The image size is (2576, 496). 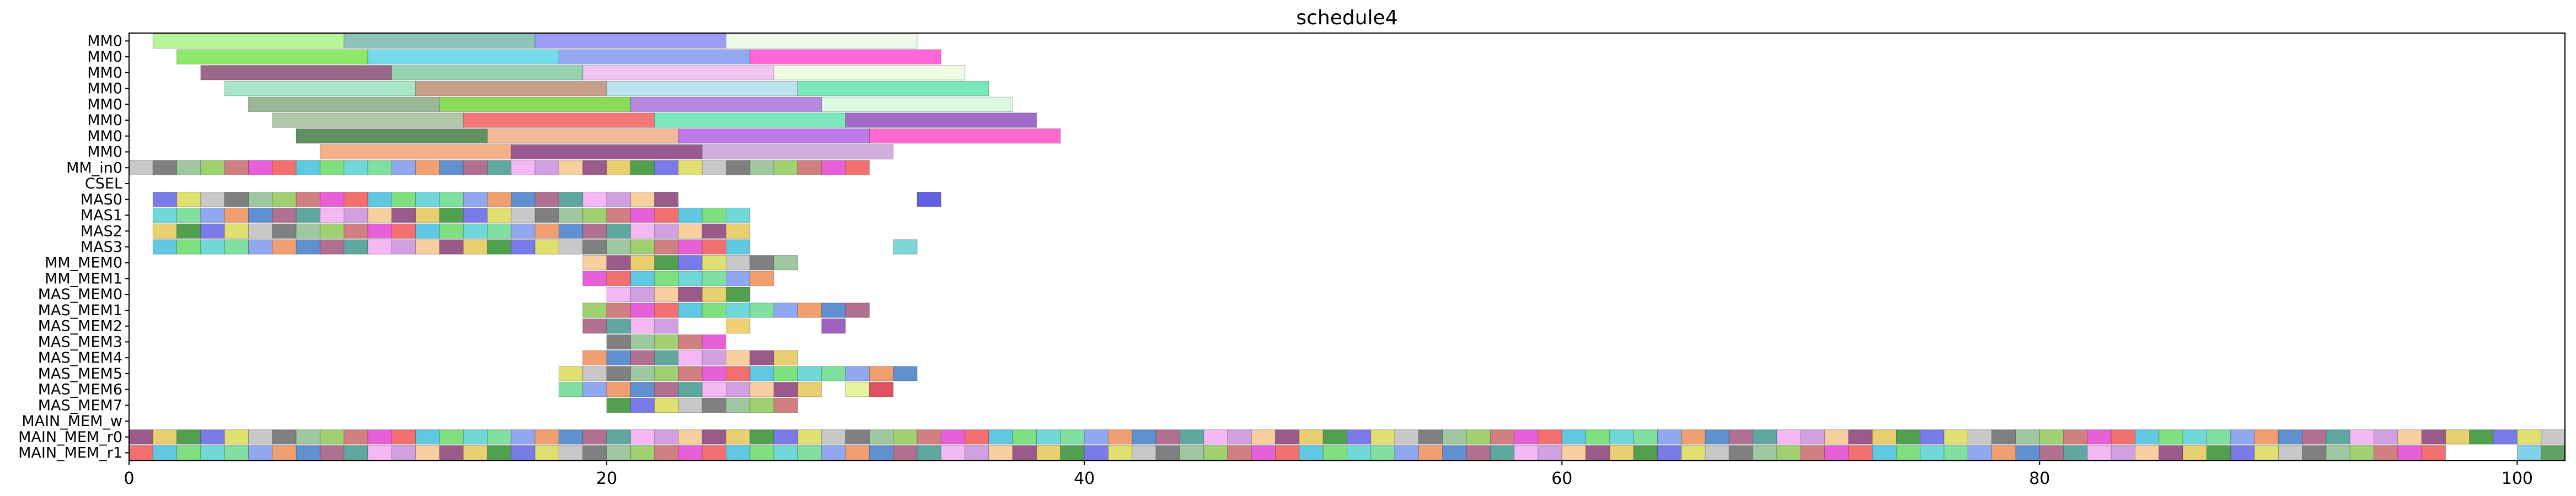 I want to click on y-tick-label: MM_MEM1, so click(x=83, y=278).